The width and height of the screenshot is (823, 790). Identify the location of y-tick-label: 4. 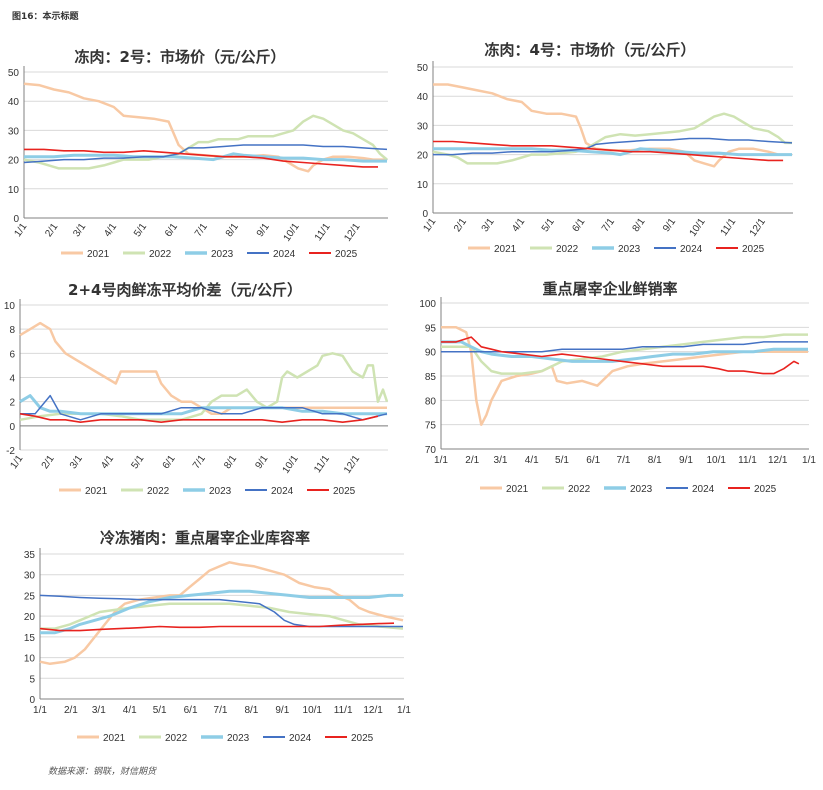
(12, 379).